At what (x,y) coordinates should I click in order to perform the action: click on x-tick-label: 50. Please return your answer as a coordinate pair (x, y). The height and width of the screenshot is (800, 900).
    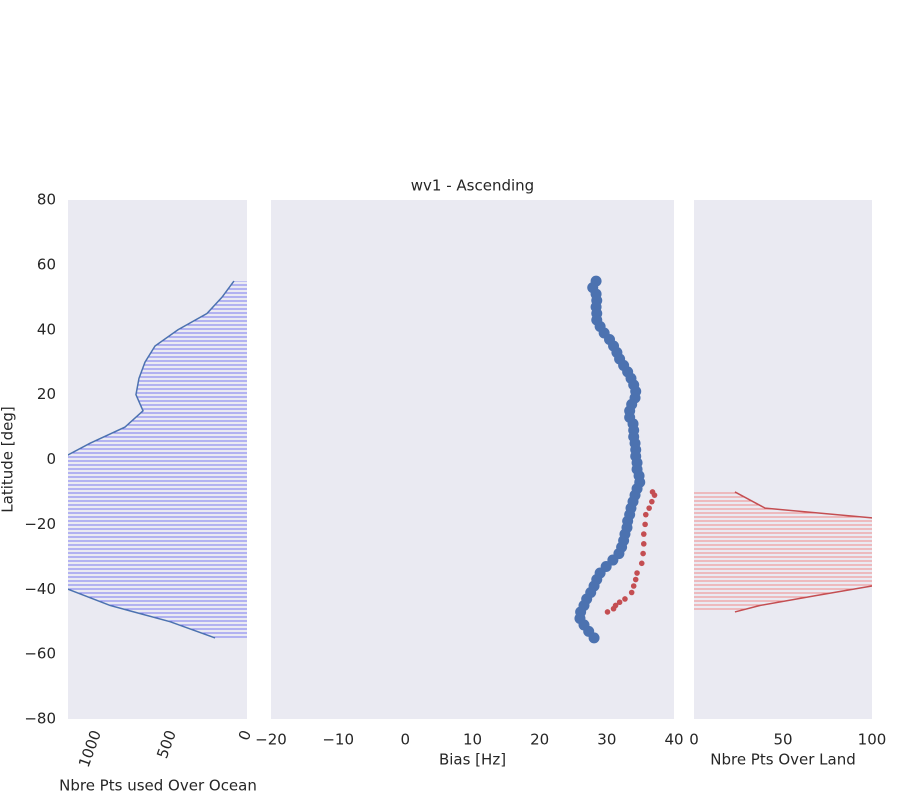
    Looking at the image, I should click on (782, 740).